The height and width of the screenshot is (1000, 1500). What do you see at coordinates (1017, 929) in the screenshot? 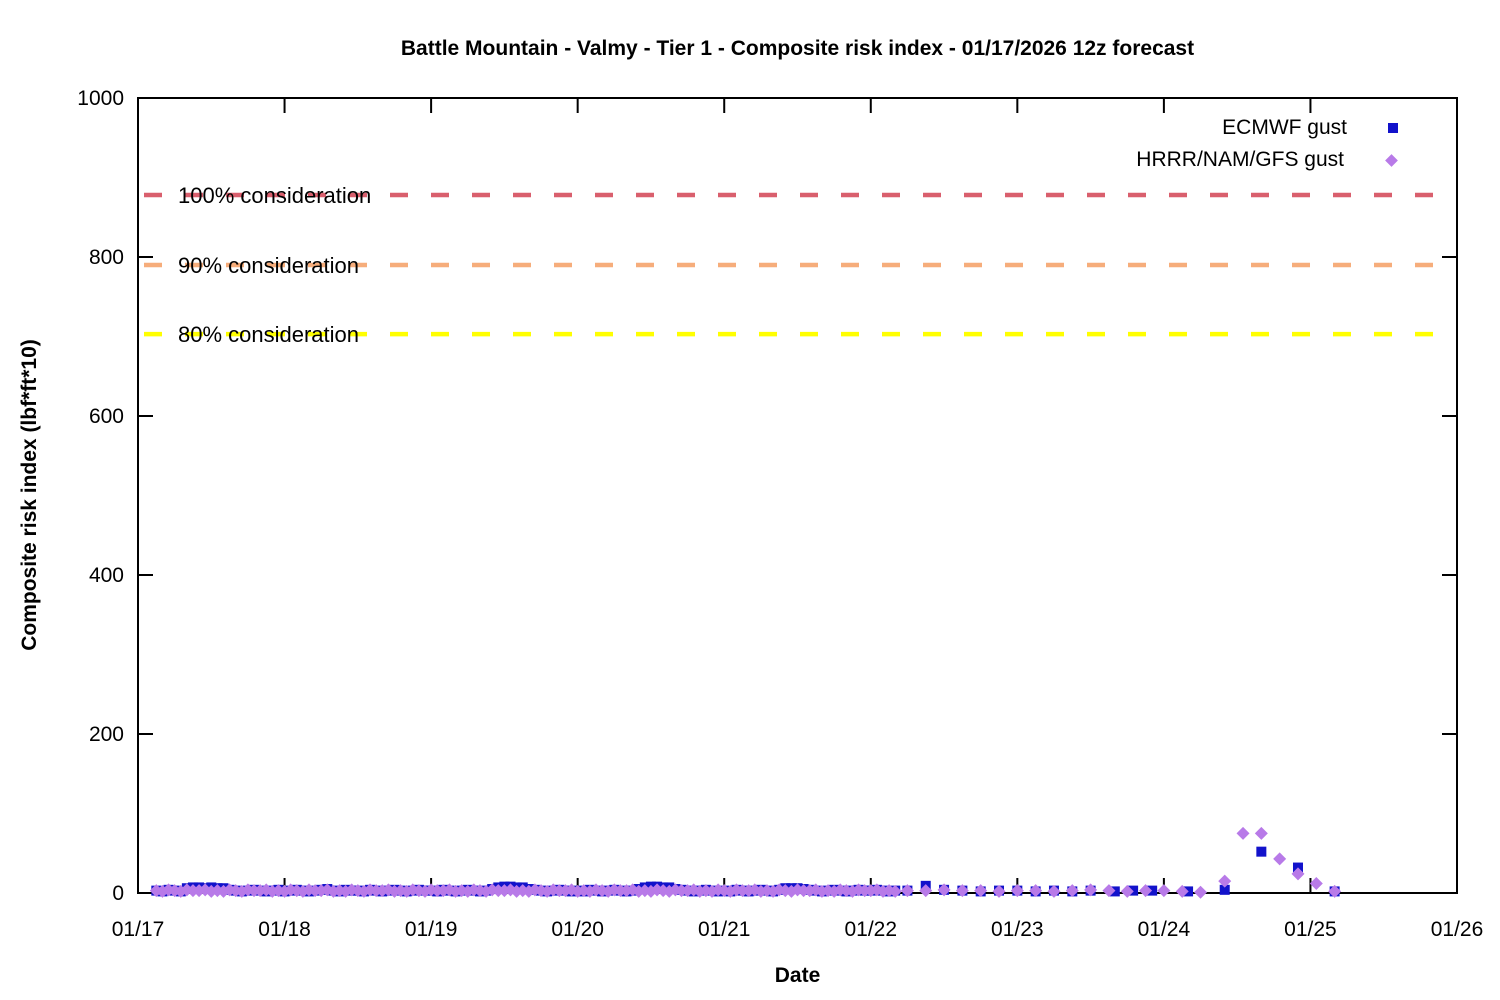
I see `x-tick-label: 01/23` at bounding box center [1017, 929].